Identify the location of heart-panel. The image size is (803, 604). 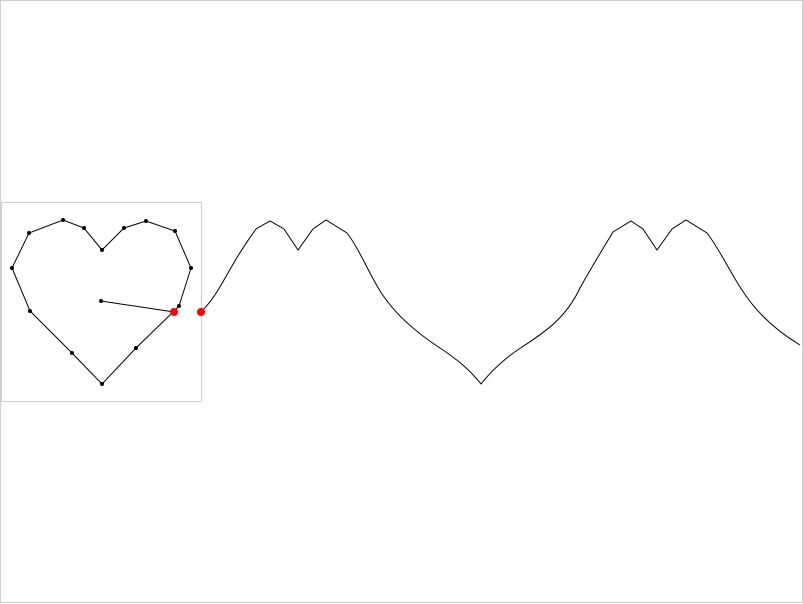
(101, 302).